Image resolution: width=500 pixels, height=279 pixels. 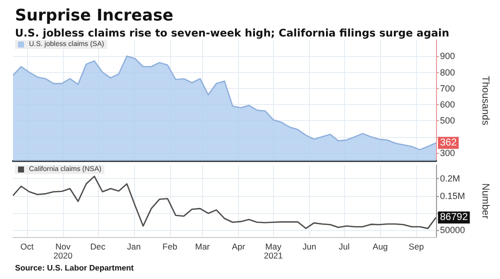 I want to click on x-tick-label: Jan, so click(x=134, y=247).